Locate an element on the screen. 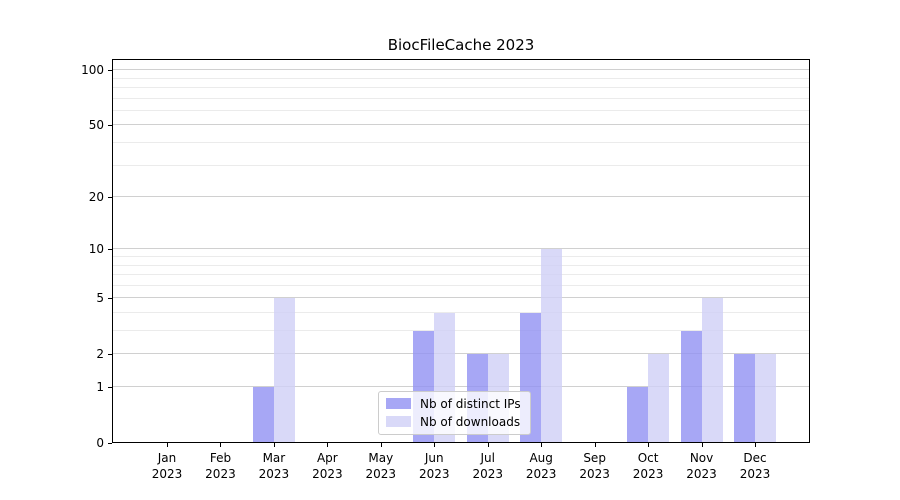  x-tick-label-month: Oct is located at coordinates (648, 458).